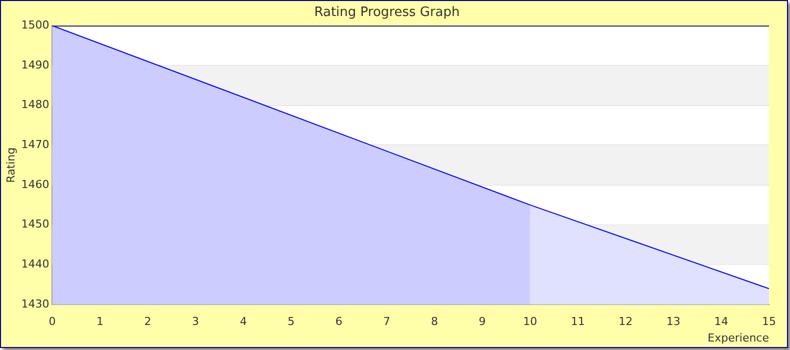  I want to click on x-tick-label: 12, so click(625, 321).